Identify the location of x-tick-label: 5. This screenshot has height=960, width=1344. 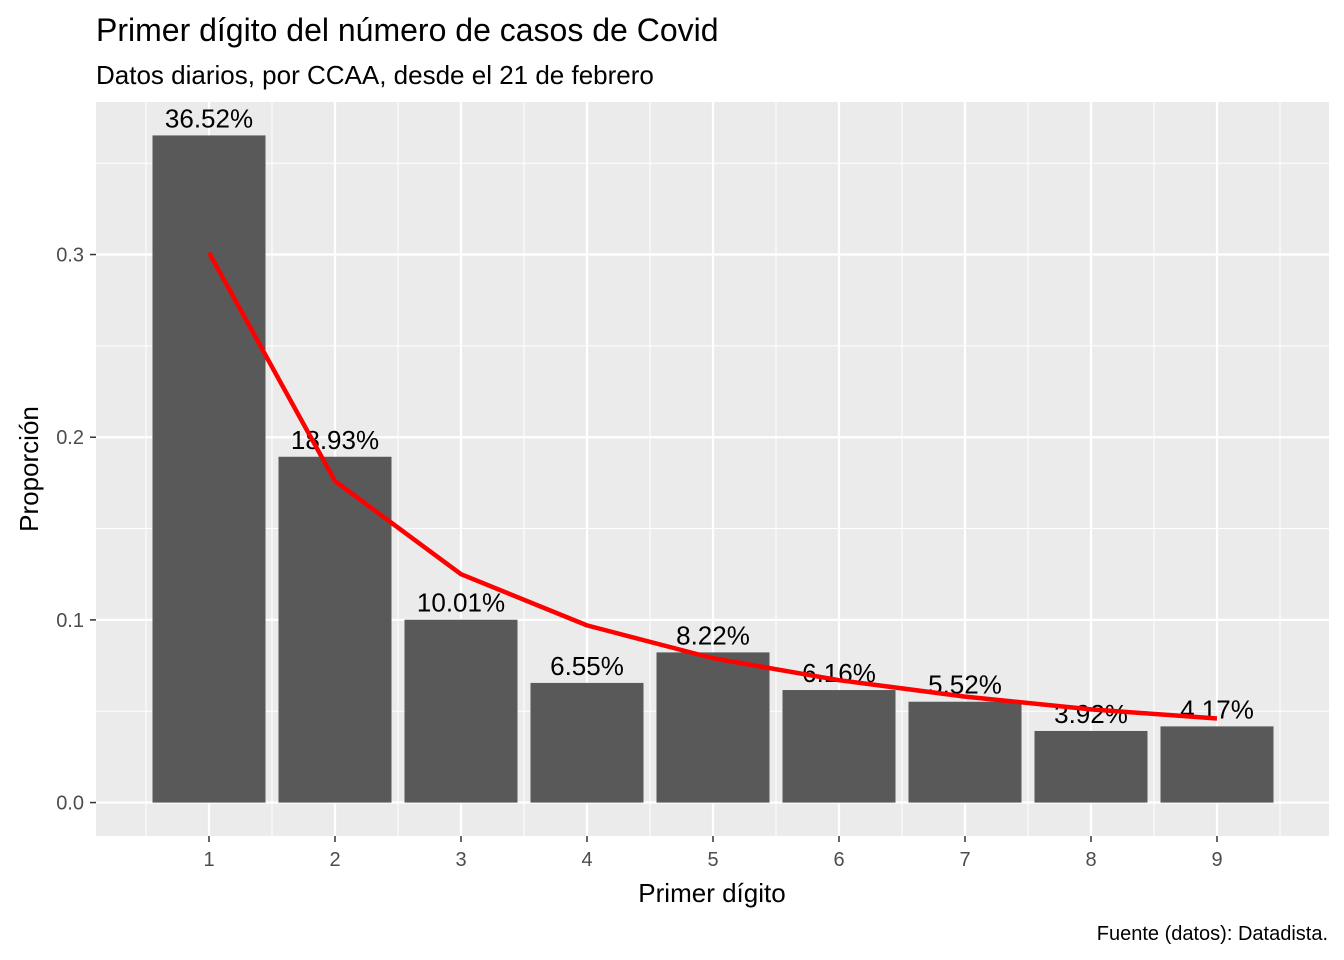
(712, 860).